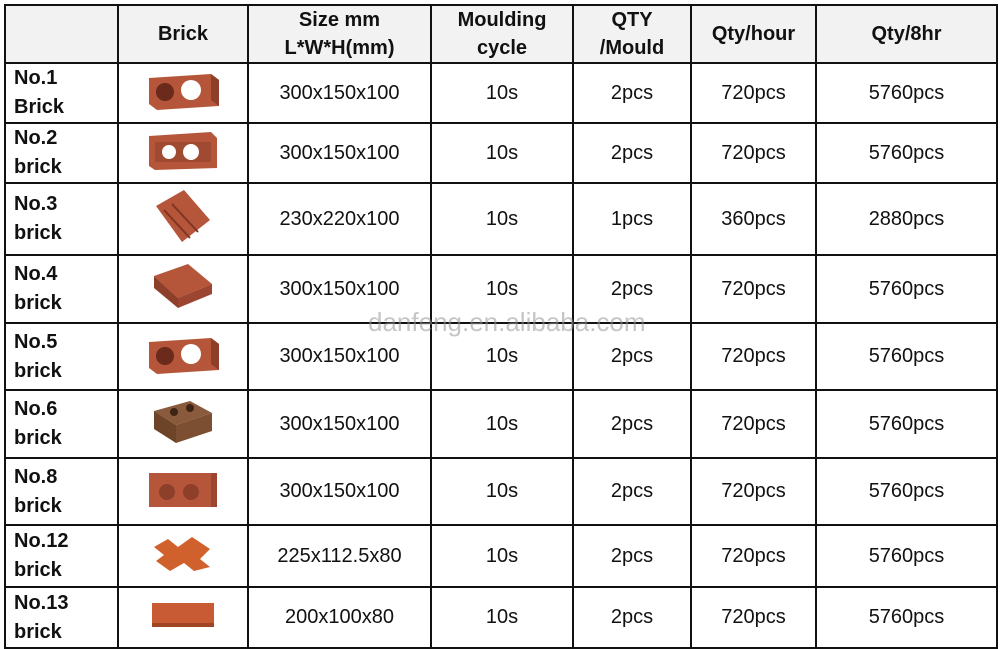  I want to click on brick-name: No.2 brick, so click(61, 153).